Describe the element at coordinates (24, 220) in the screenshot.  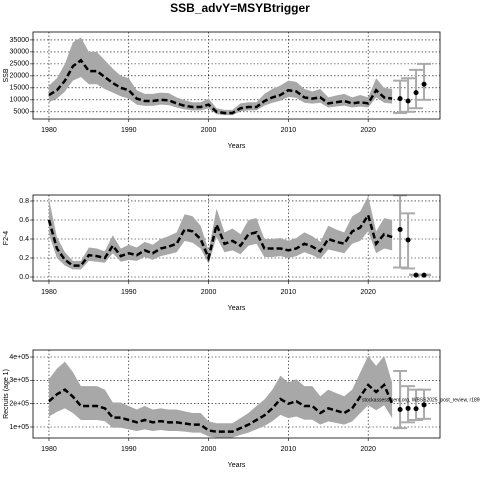
I see `y-tick-label: 0.6` at that location.